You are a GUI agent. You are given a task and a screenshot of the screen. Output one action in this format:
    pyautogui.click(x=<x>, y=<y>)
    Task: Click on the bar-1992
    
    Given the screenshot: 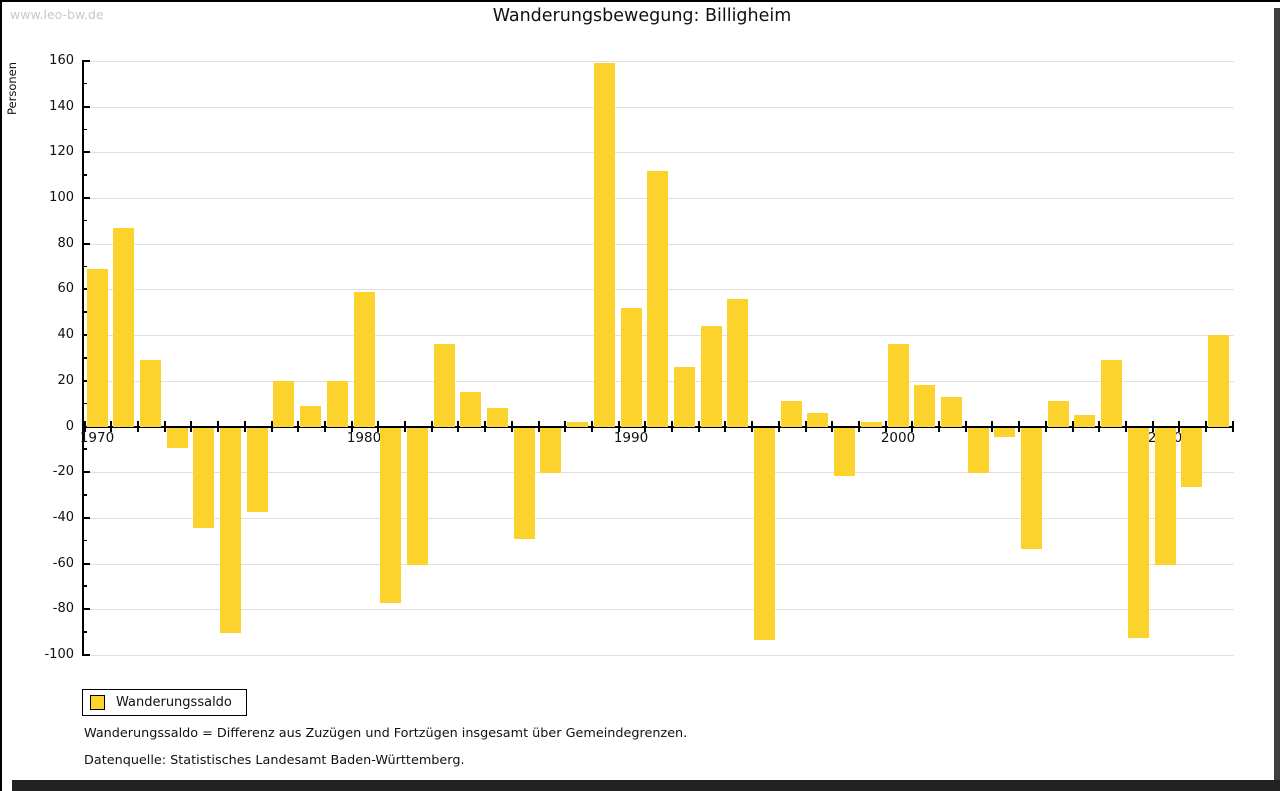 What is the action you would take?
    pyautogui.click(x=684, y=397)
    